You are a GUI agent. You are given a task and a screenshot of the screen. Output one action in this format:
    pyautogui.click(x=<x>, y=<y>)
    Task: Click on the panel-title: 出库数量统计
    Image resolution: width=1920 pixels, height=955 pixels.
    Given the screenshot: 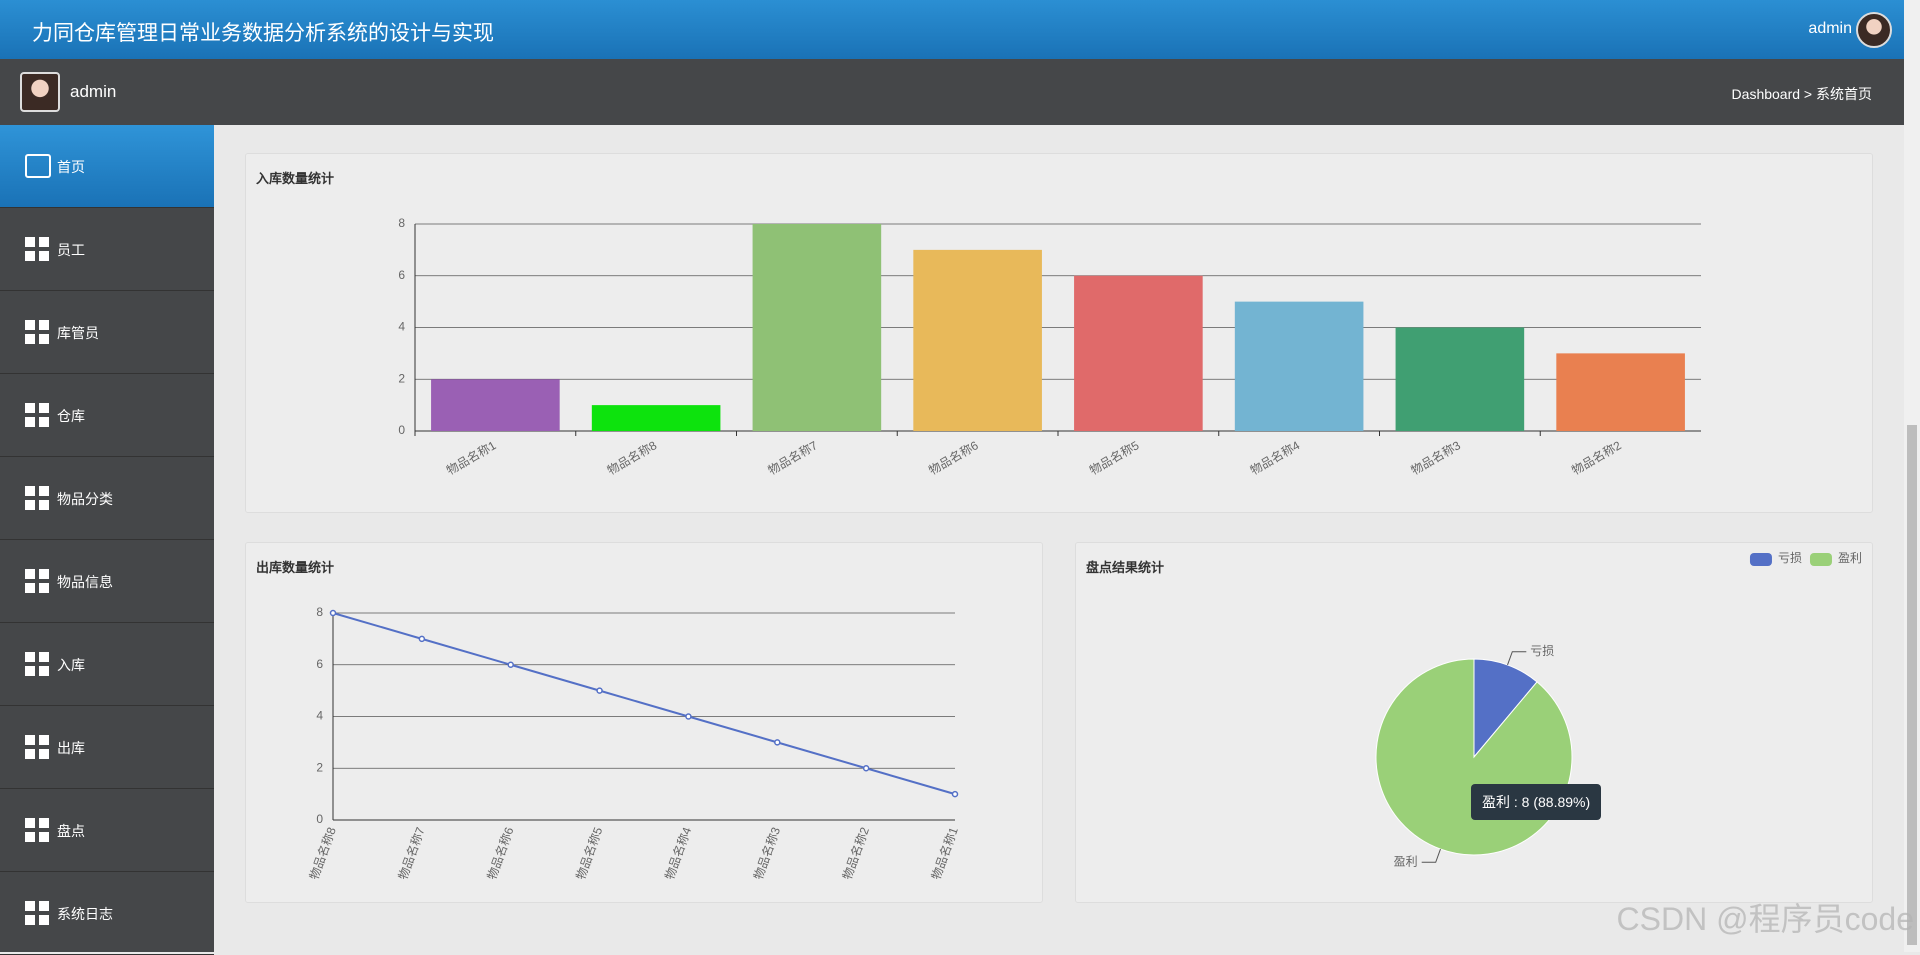 What is the action you would take?
    pyautogui.click(x=295, y=567)
    